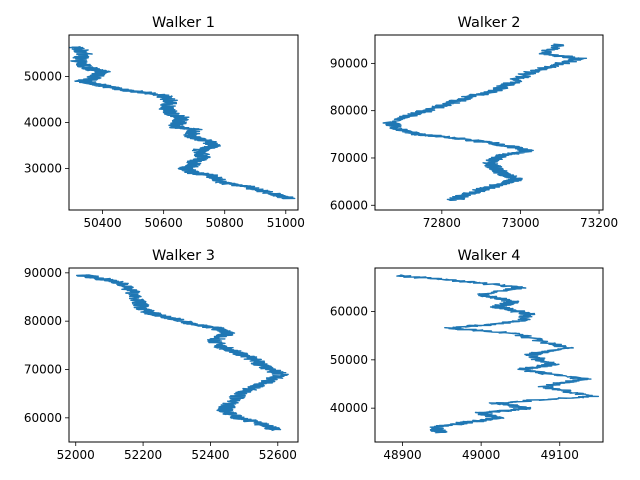 The width and height of the screenshot is (640, 480). I want to click on x-tick-label: 50400, so click(102, 223).